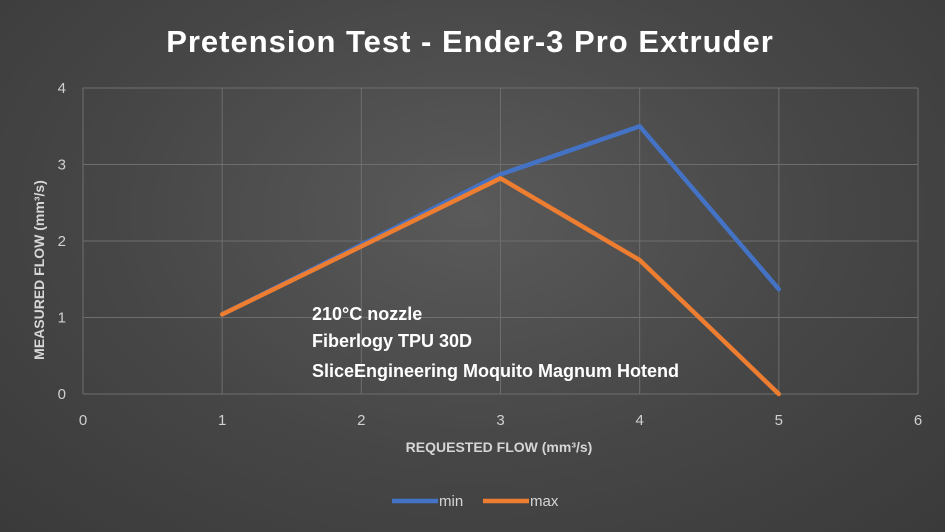 The width and height of the screenshot is (945, 532). What do you see at coordinates (361, 420) in the screenshot?
I see `x-tick-label: 2` at bounding box center [361, 420].